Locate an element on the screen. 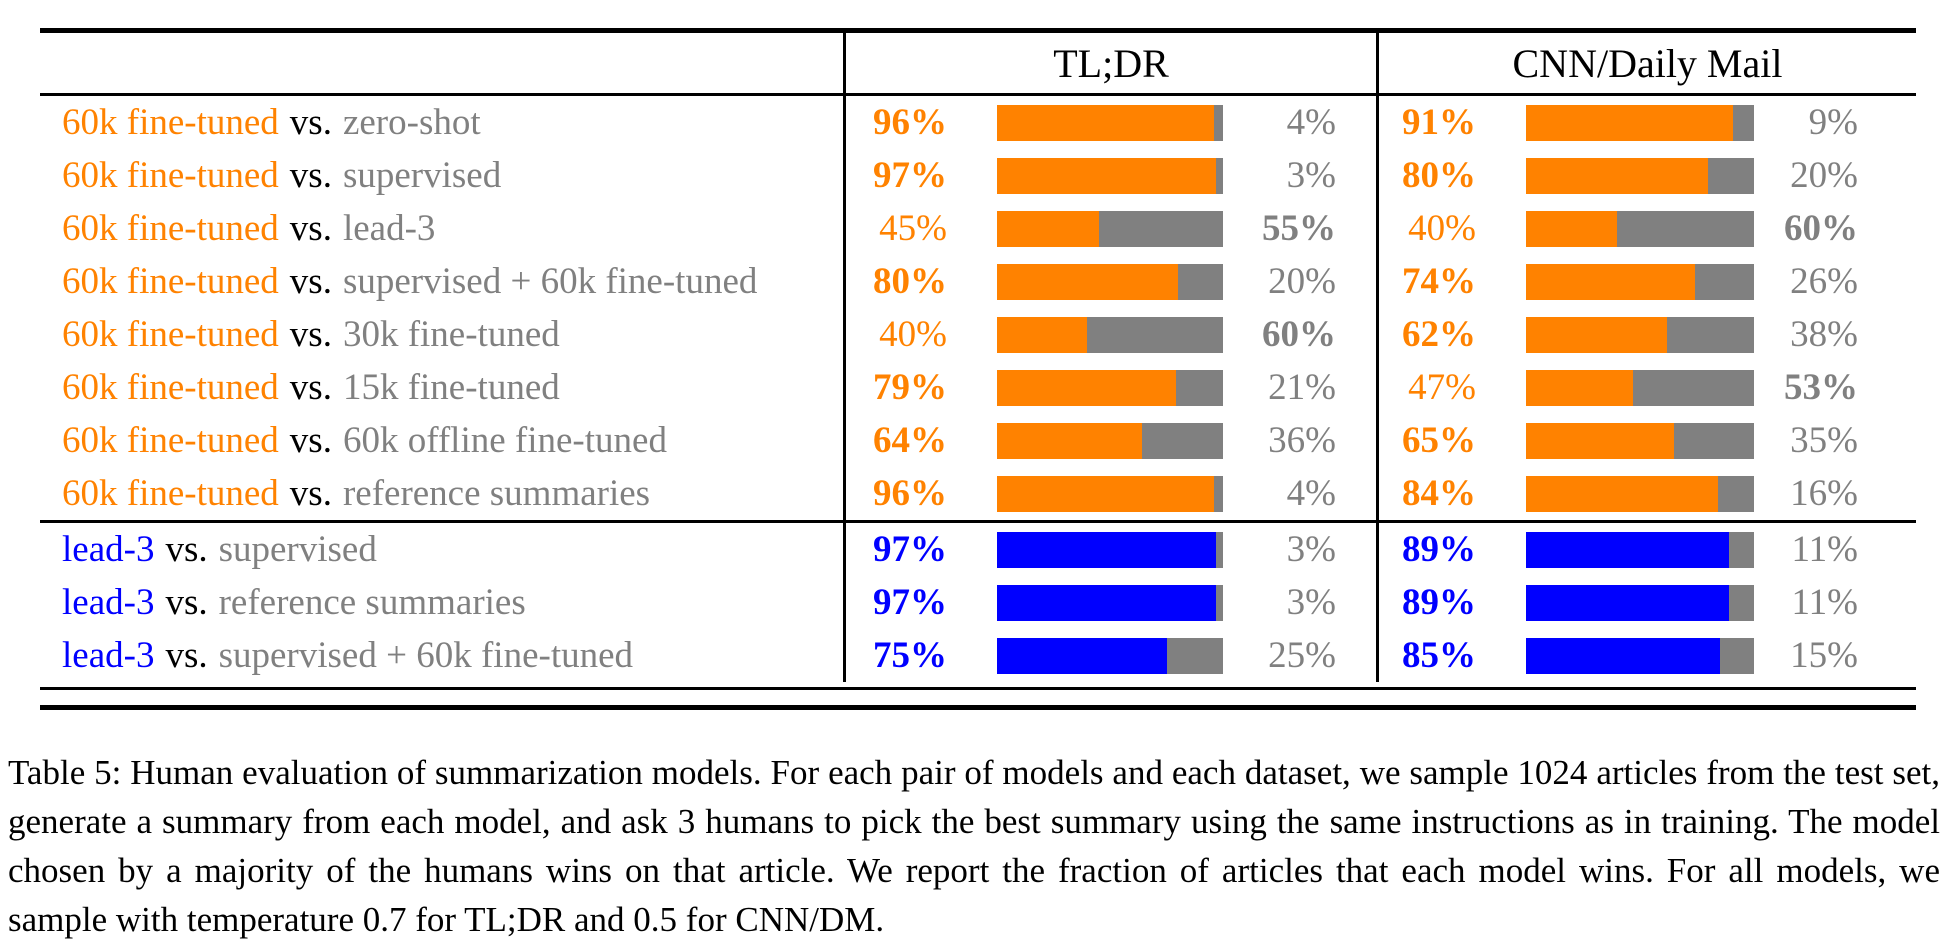  row-label: lead-3 vs. reference summaries is located at coordinates (441, 602).